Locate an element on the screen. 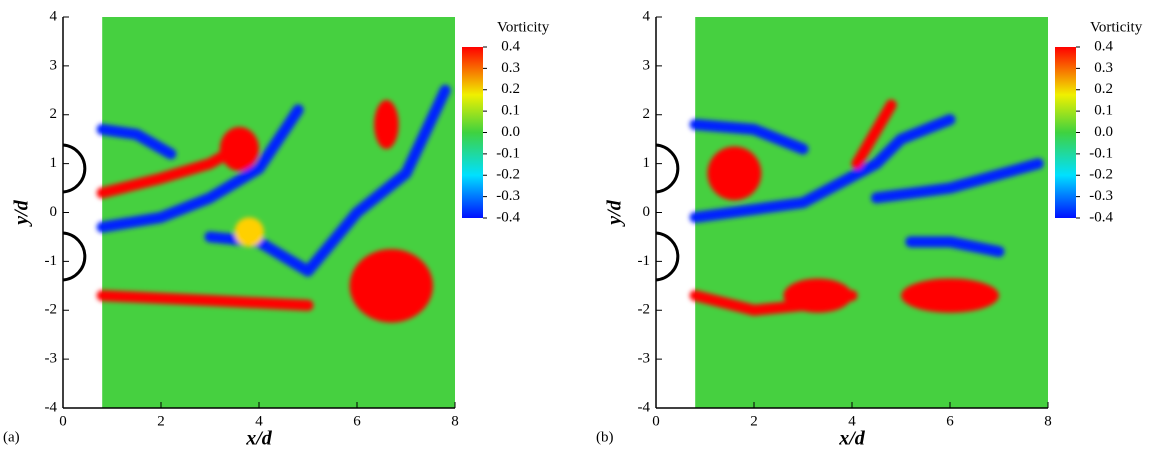 Image resolution: width=1168 pixels, height=460 pixels. flow-structures is located at coordinates (866, 207).